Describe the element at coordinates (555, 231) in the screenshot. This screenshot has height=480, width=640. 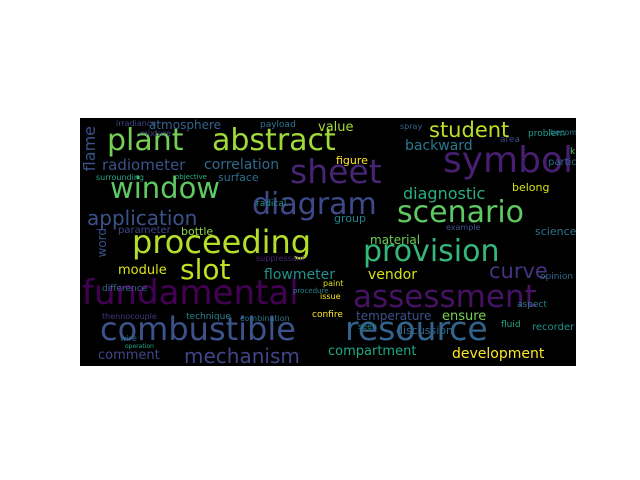
I see `word: science` at that location.